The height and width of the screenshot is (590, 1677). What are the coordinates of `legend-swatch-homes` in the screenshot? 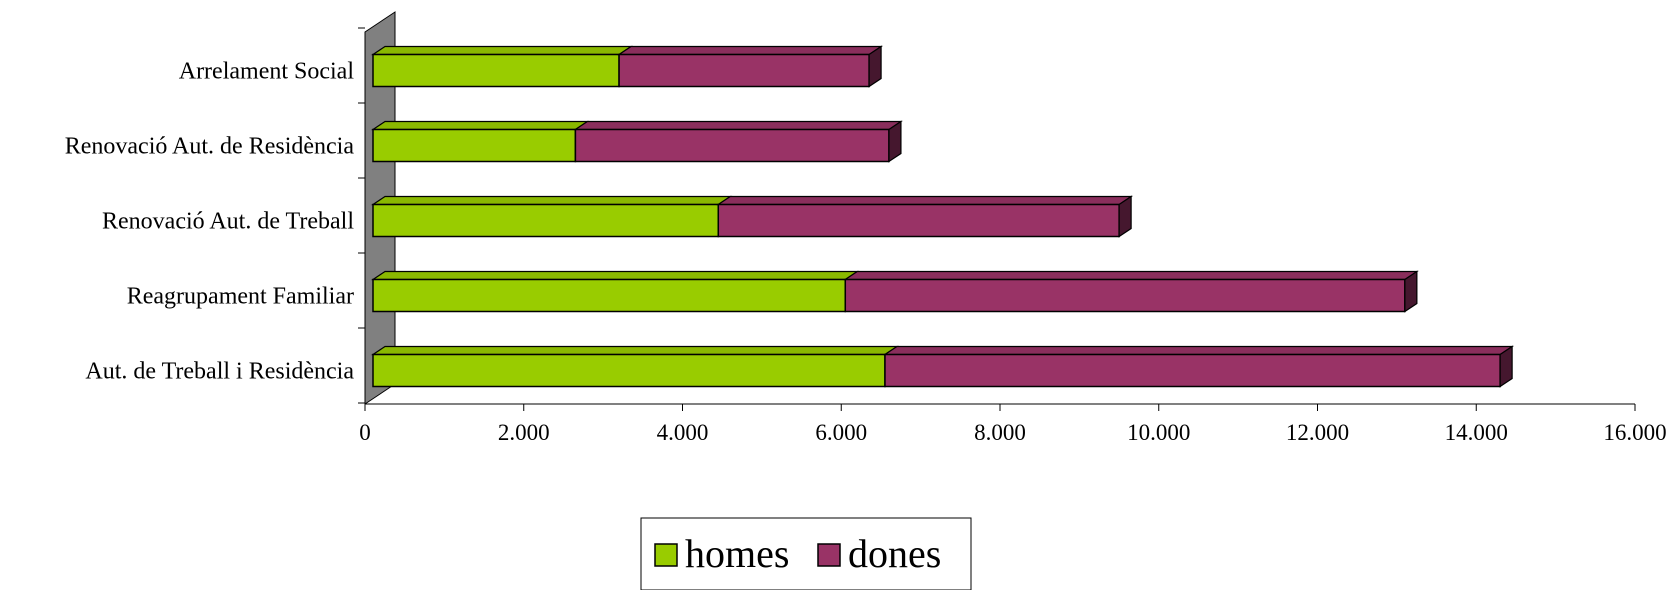 It's located at (666, 555).